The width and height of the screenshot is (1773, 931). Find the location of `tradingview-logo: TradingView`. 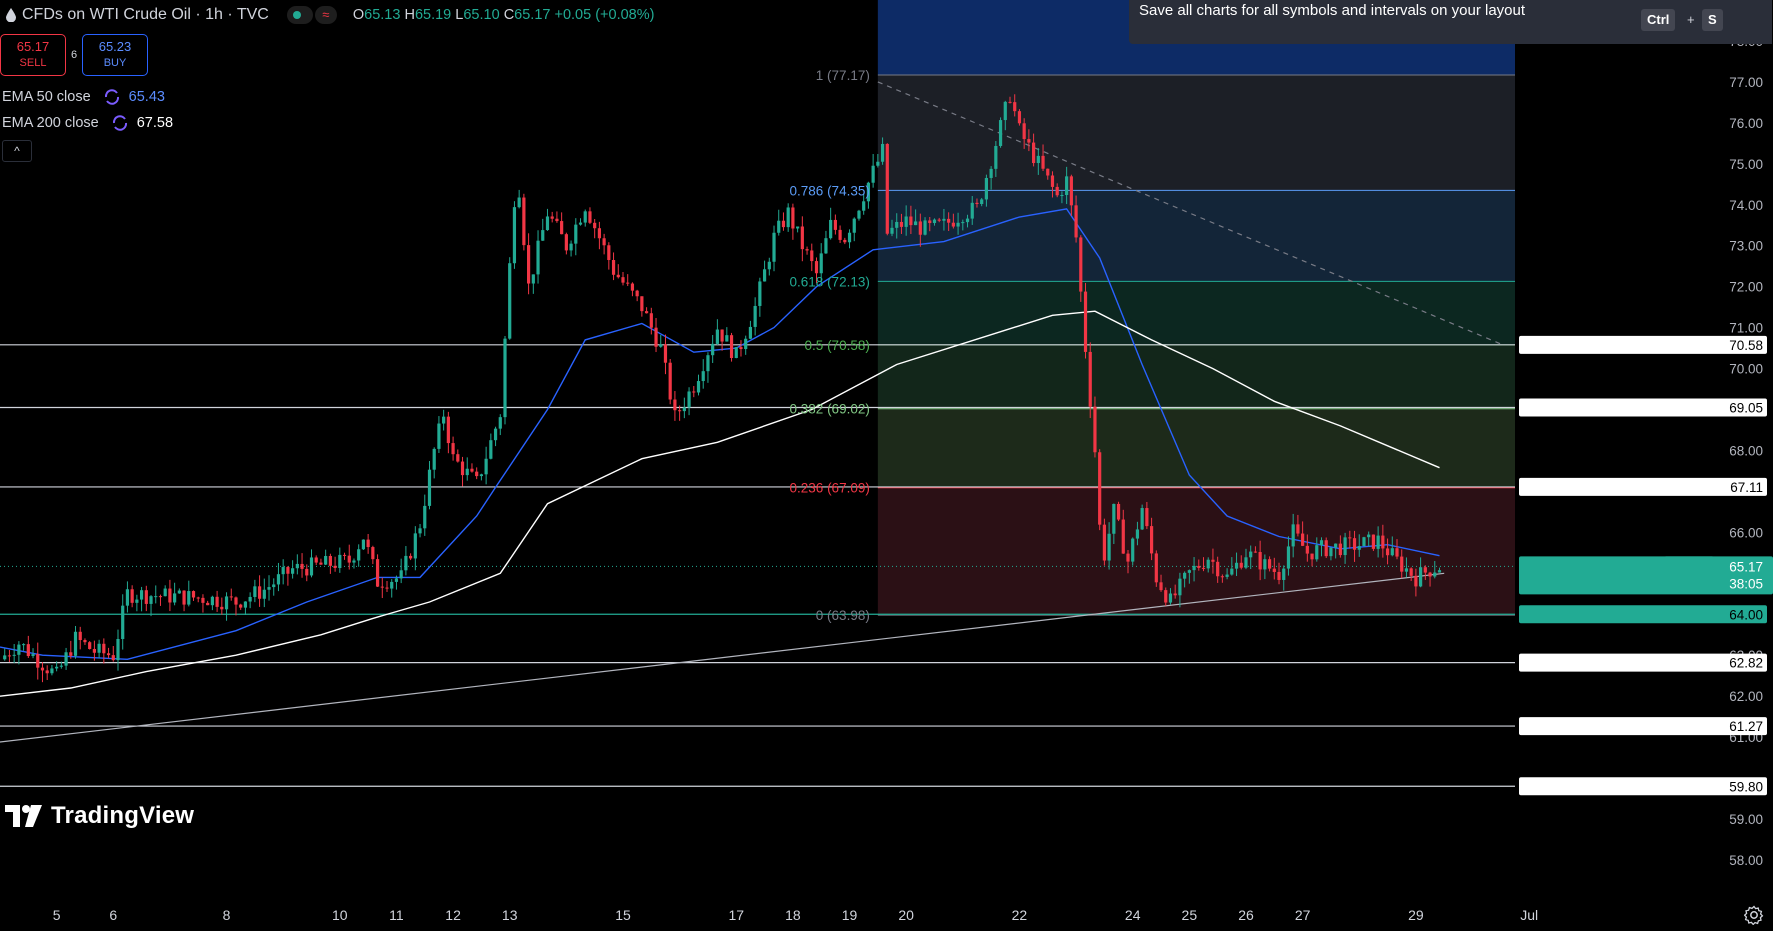

tradingview-logo: TradingView is located at coordinates (99, 816).